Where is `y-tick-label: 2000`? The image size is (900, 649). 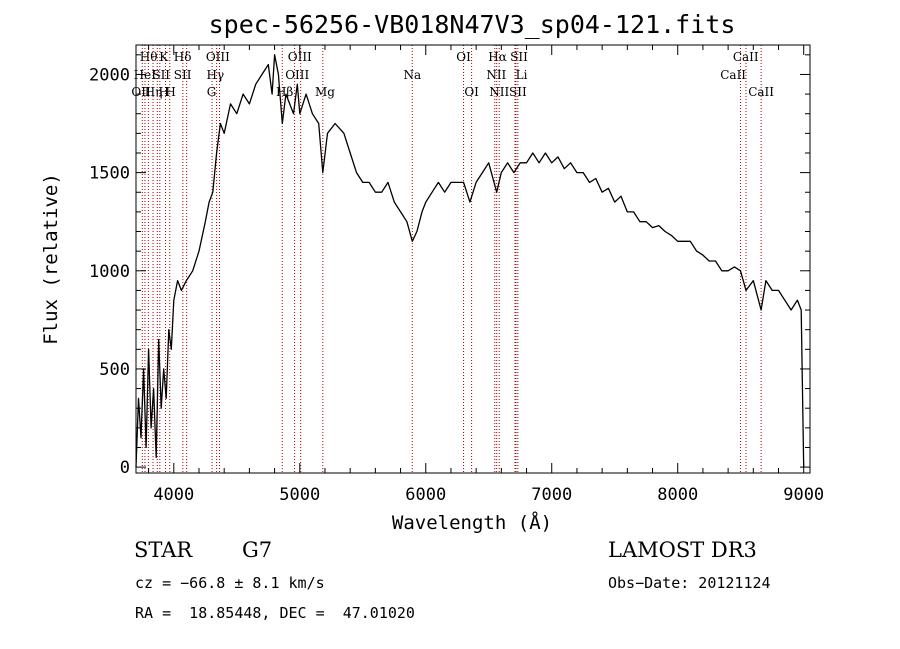 y-tick-label: 2000 is located at coordinates (109, 75).